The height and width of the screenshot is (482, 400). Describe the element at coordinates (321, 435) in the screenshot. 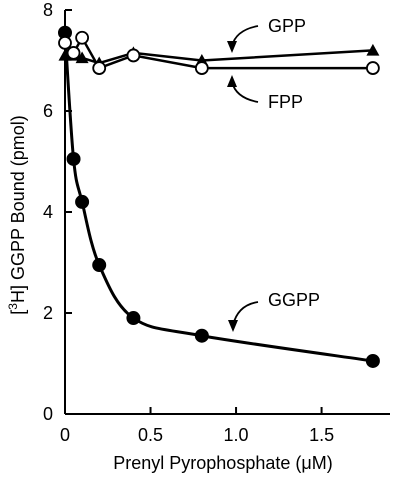

I see `x-tick-label: 1.5` at that location.